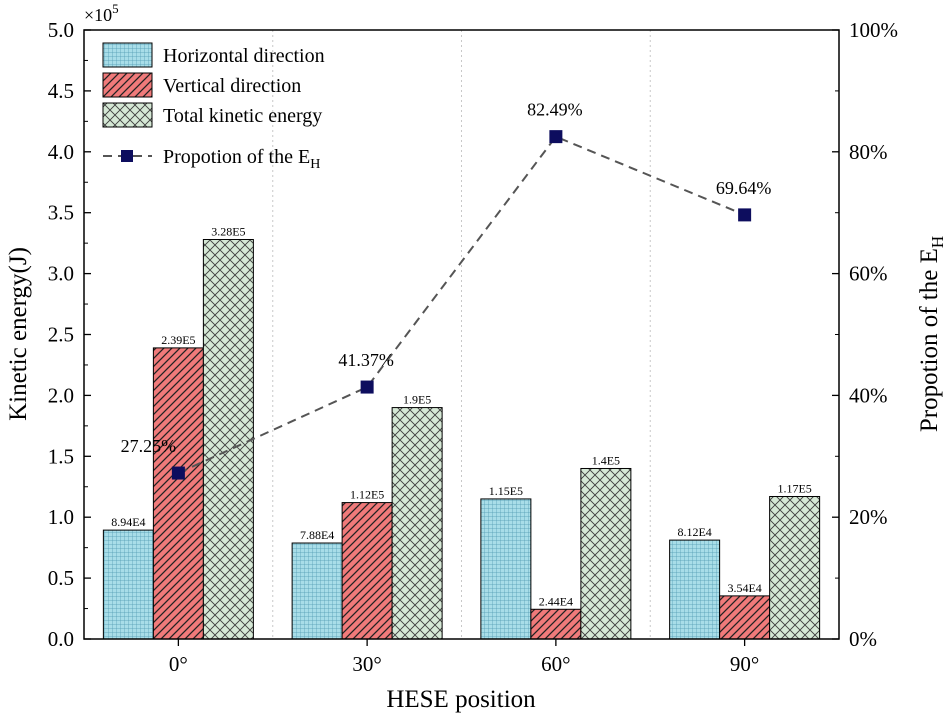  Describe the element at coordinates (868, 274) in the screenshot. I see `y2-tick-label: 60%` at that location.